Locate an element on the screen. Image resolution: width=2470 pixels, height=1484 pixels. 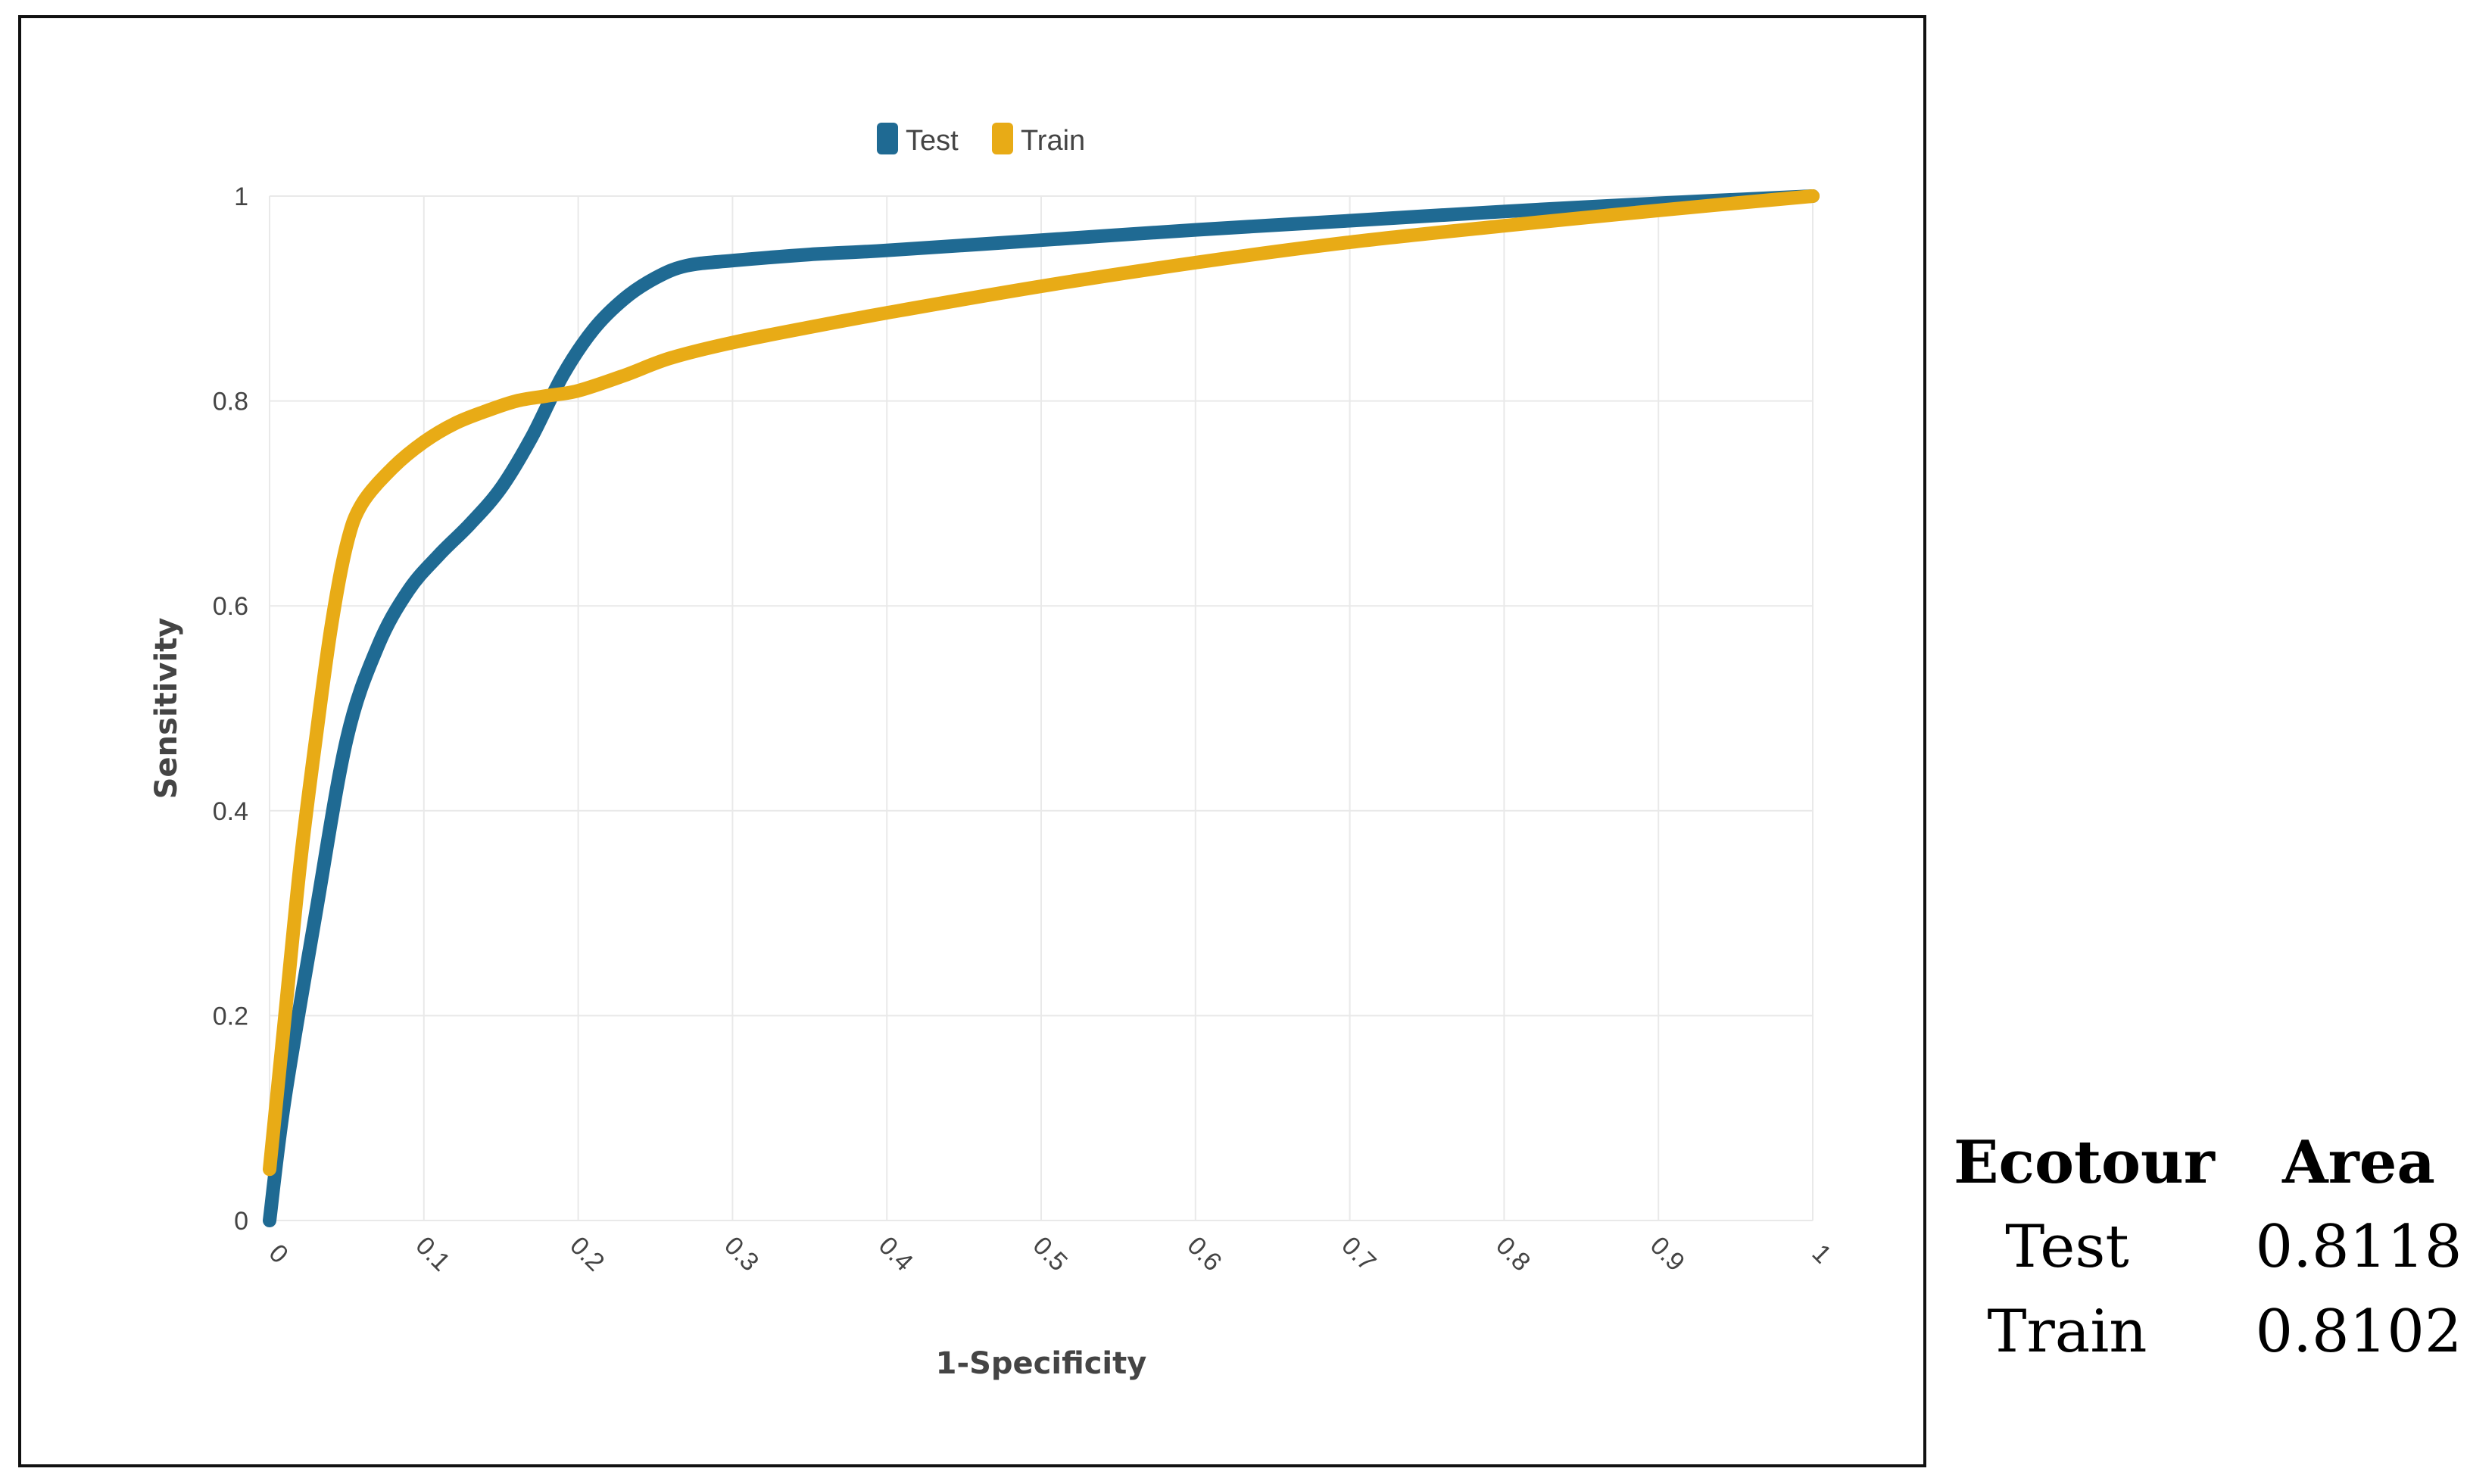
auc-row-test: Test 0.8118 is located at coordinates (2211, 1254).